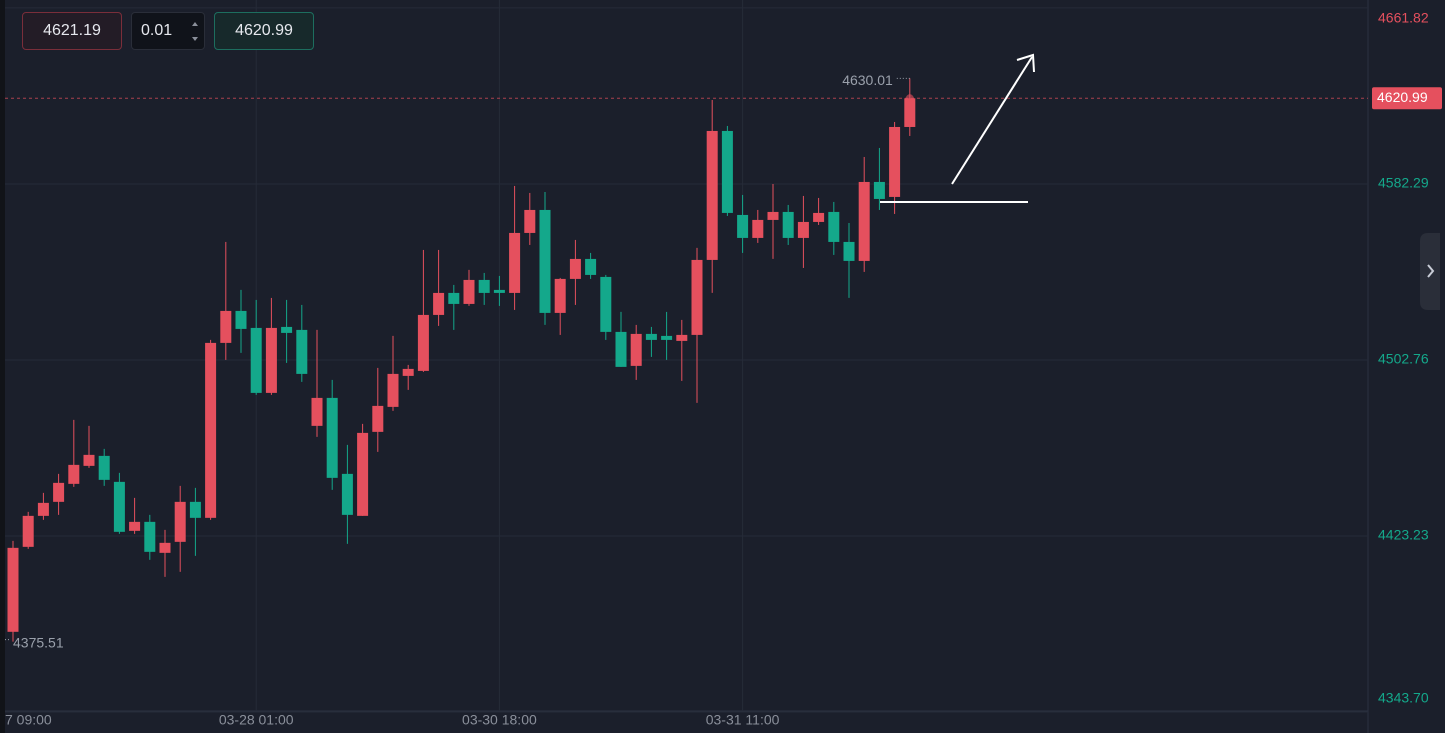 The width and height of the screenshot is (1445, 733). I want to click on arrow-head, so click(1025, 63).